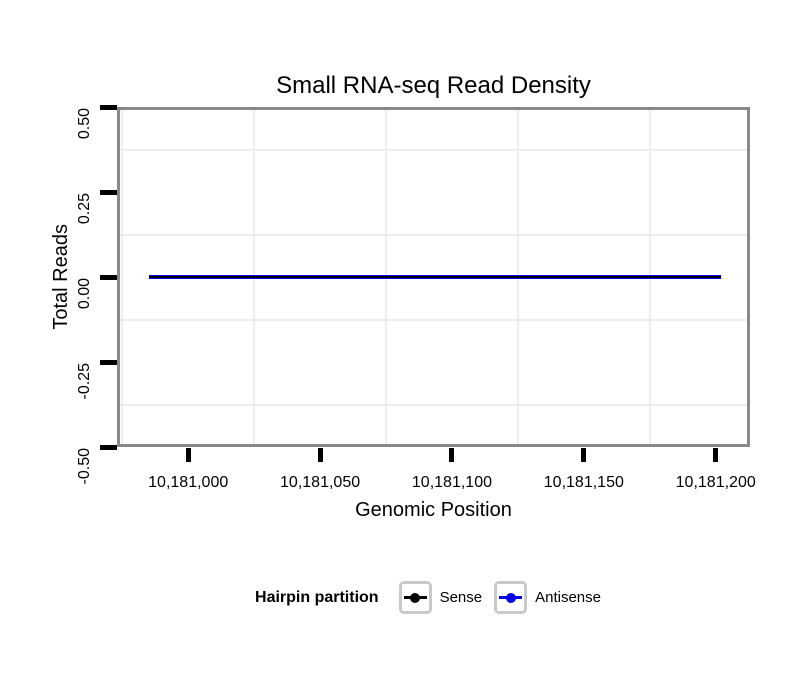 Image resolution: width=810 pixels, height=690 pixels. I want to click on y-tick-label-text: -0.50, so click(84, 466).